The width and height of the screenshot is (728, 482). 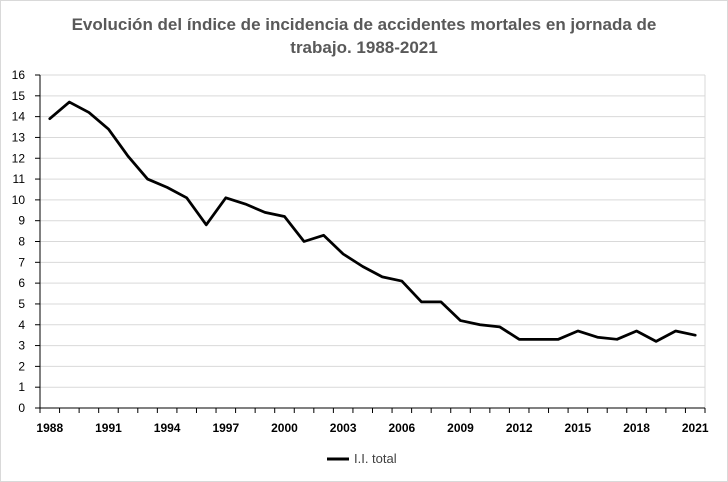 What do you see at coordinates (21, 283) in the screenshot?
I see `y-tick-label-6: 6` at bounding box center [21, 283].